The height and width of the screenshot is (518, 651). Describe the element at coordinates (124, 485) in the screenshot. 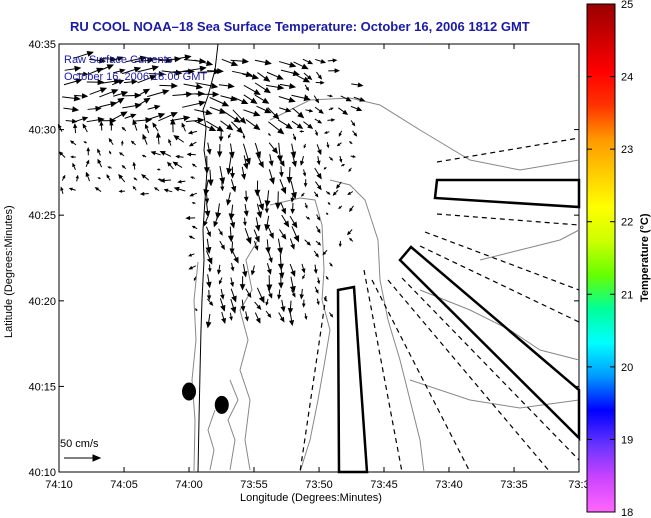

I see `x-tick-label: 74:05` at that location.